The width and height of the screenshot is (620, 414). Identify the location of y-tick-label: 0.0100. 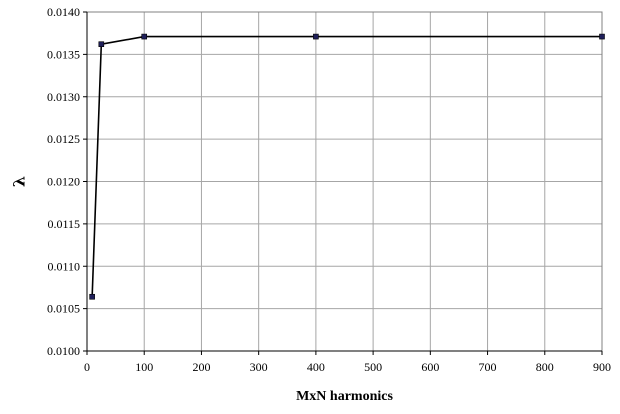
(63, 351).